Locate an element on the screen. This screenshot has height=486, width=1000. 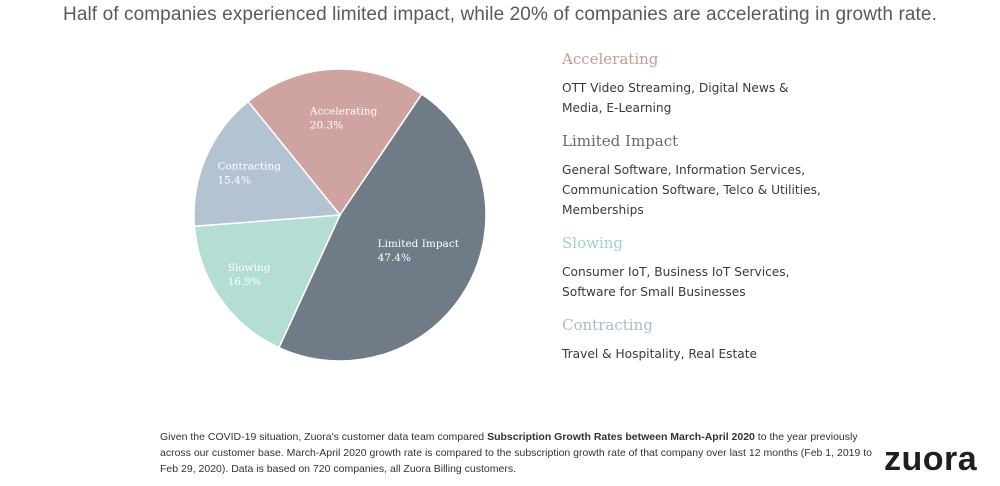
pie-label-name: Slowing is located at coordinates (249, 268).